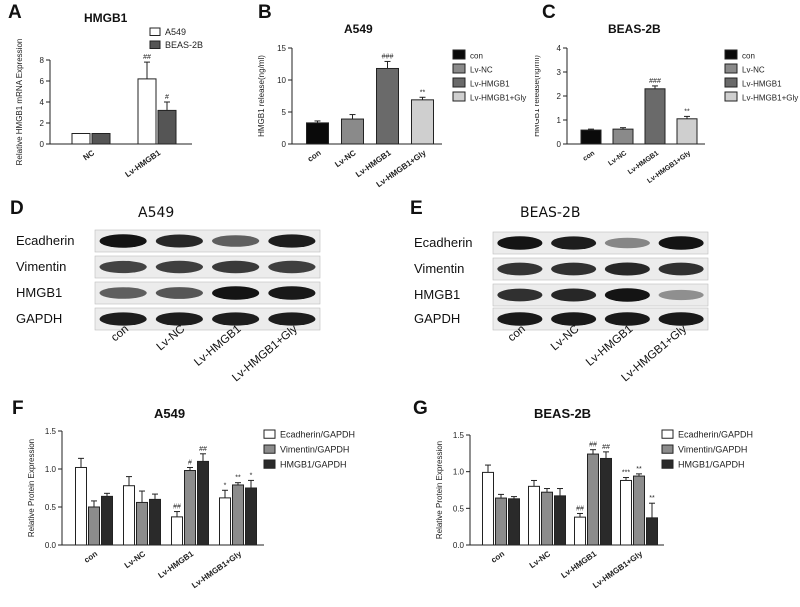 Image resolution: width=800 pixels, height=607 pixels. Describe the element at coordinates (51, 507) in the screenshot. I see `y-tick-label: 0.5` at that location.